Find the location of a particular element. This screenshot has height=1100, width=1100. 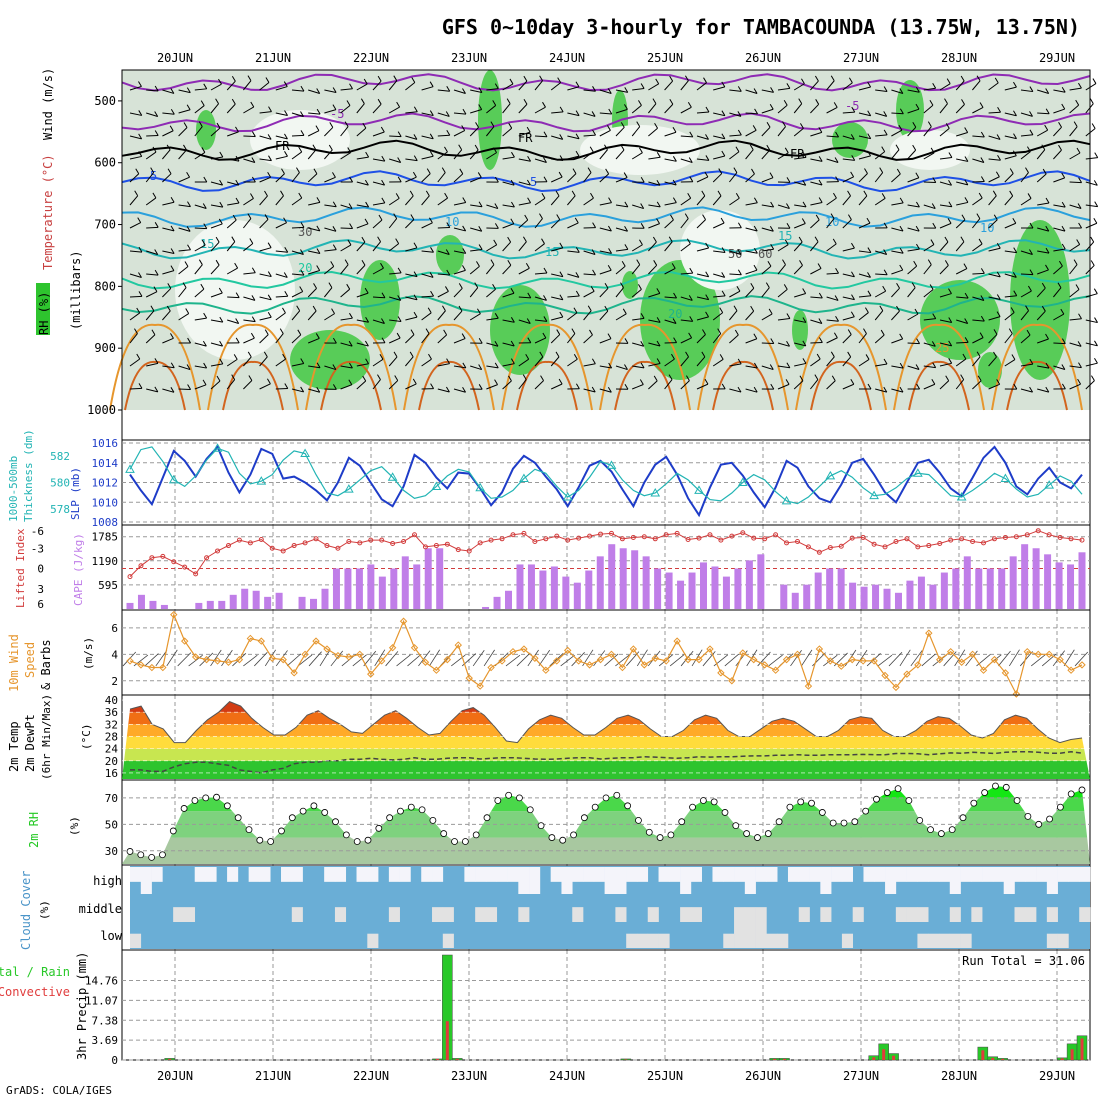

rh-high-area is located at coordinates (850, 140).